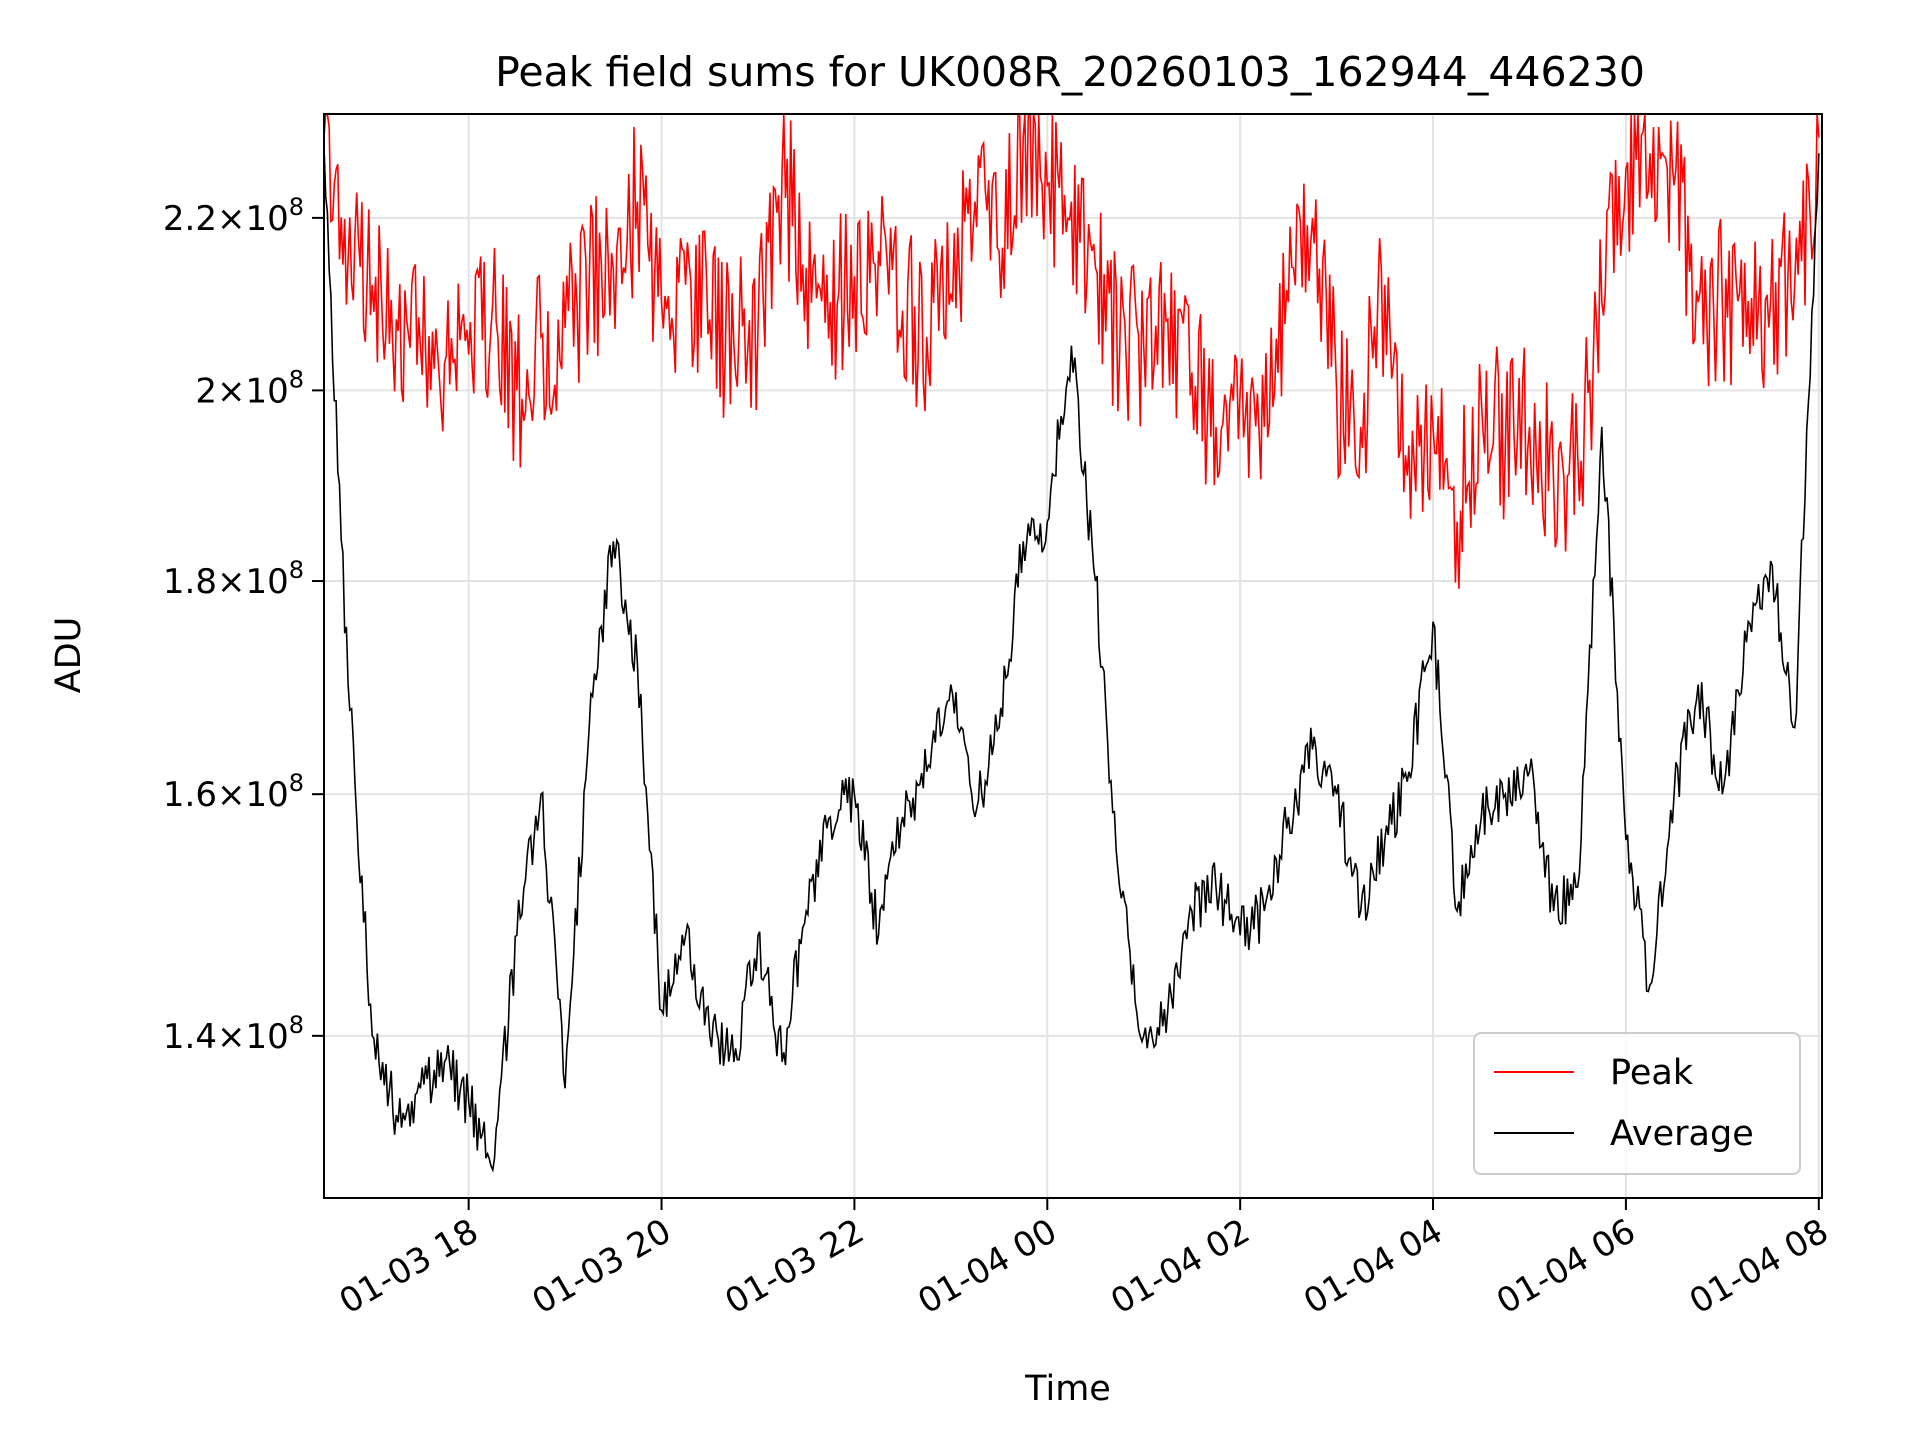 The width and height of the screenshot is (1920, 1440). What do you see at coordinates (233, 216) in the screenshot?
I see `y-tick-label: 2.2×108` at bounding box center [233, 216].